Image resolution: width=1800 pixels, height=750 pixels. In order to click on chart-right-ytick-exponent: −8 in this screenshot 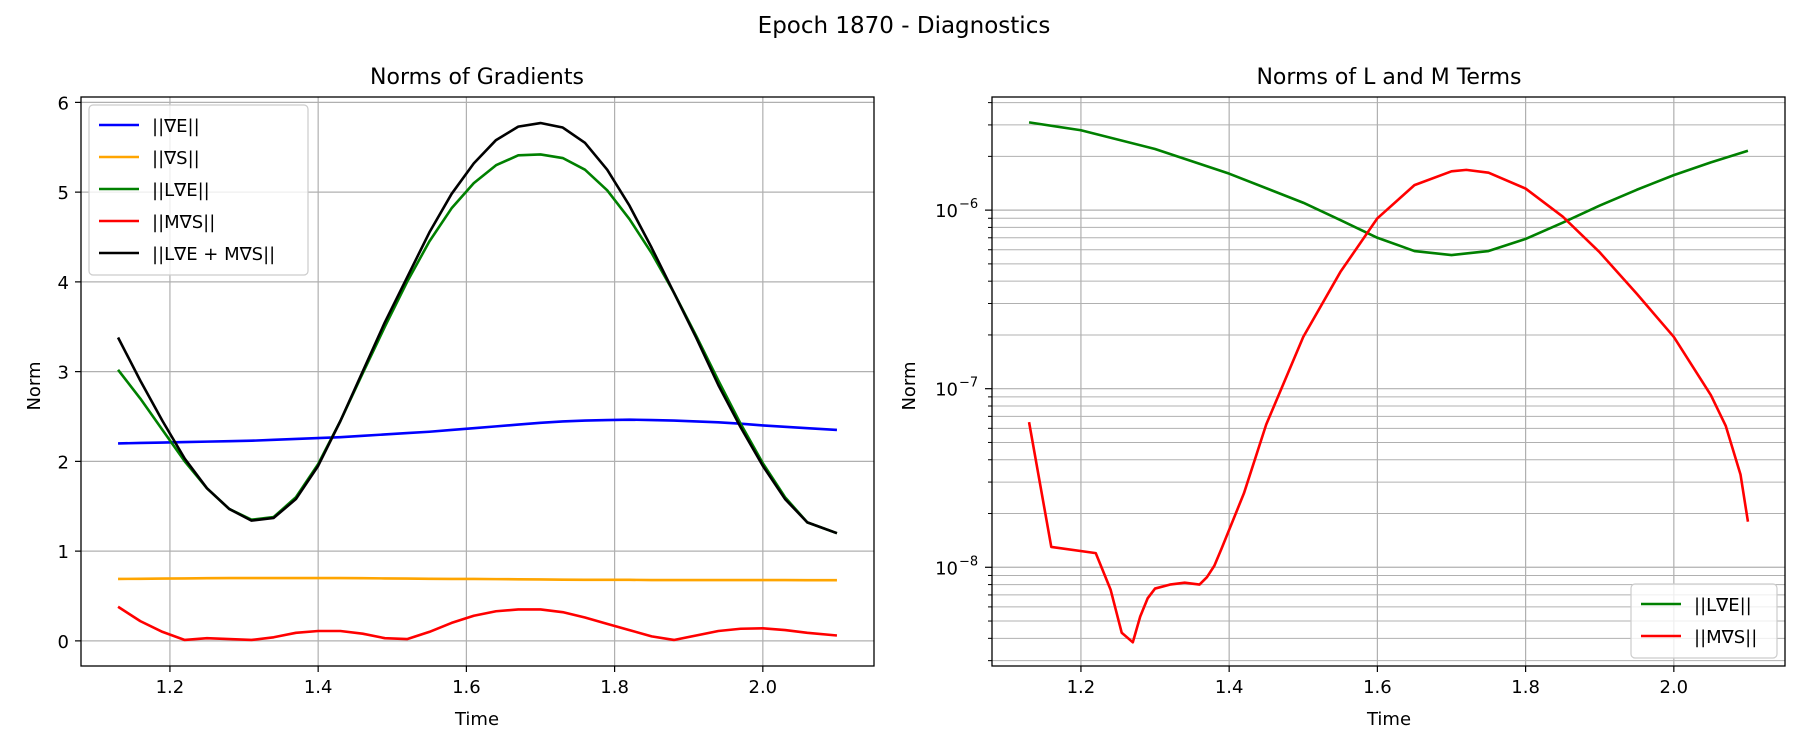, I will do `click(968, 561)`.